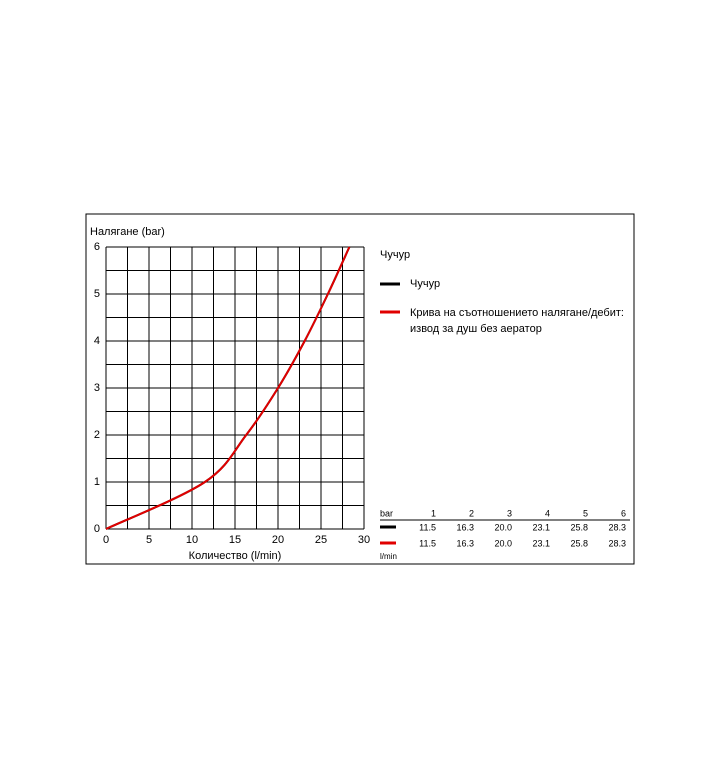 The height and width of the screenshot is (780, 720). Describe the element at coordinates (228, 388) in the screenshot. I see `series-line` at that location.